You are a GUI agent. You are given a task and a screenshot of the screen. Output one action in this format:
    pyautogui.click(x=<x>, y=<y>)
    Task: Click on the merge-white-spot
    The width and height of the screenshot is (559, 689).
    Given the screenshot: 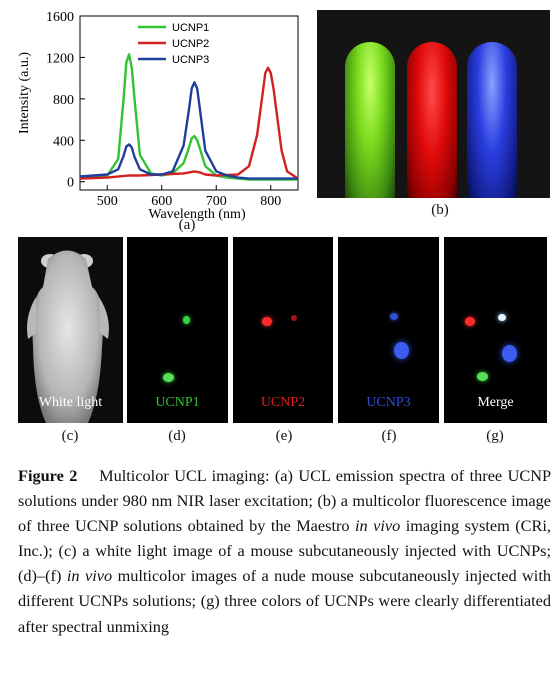 What is the action you would take?
    pyautogui.click(x=502, y=317)
    